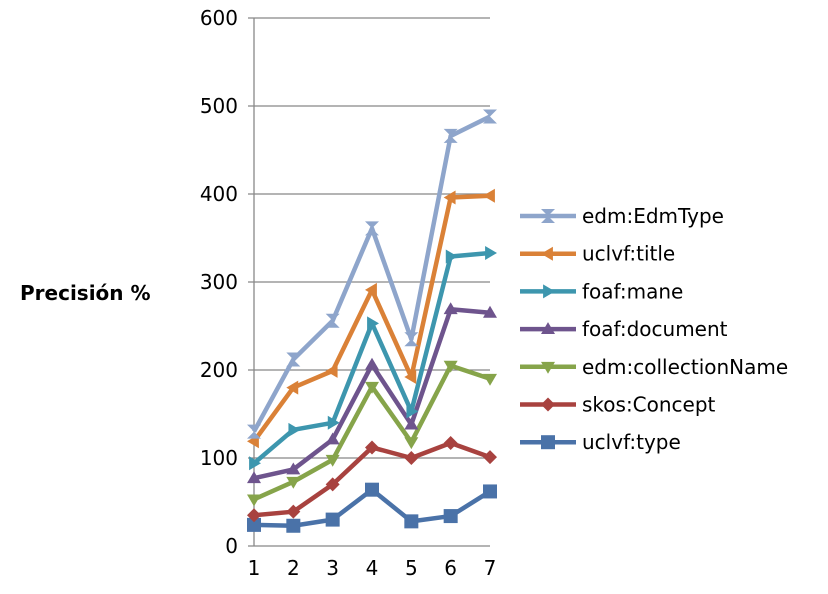  What do you see at coordinates (549, 291) in the screenshot?
I see `legend-marker-foaf-mane` at bounding box center [549, 291].